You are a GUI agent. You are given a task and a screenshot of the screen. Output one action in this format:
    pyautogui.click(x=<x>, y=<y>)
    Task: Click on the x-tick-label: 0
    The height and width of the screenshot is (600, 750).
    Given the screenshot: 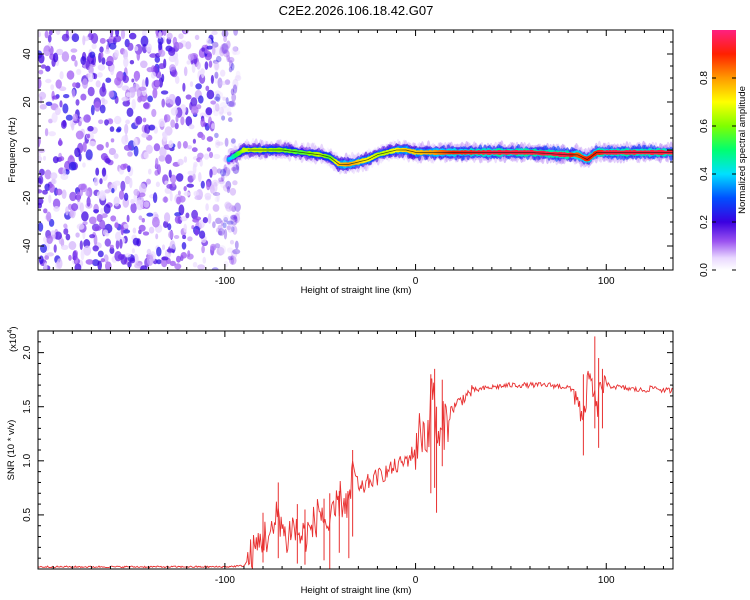 What is the action you would take?
    pyautogui.click(x=416, y=281)
    